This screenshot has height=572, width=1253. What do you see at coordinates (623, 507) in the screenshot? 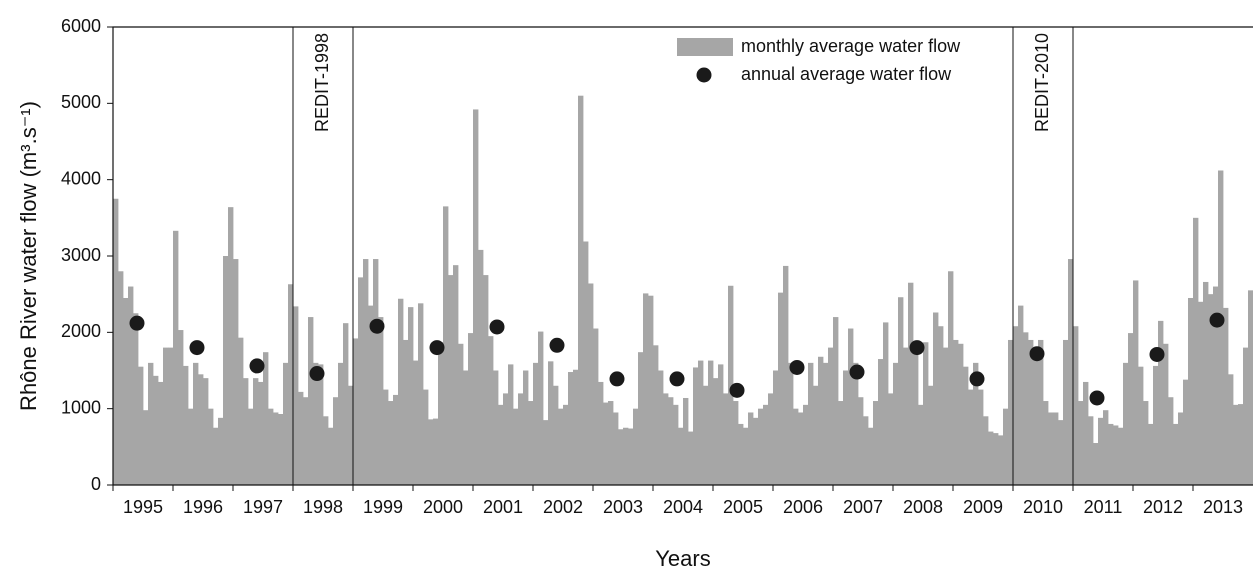
I see `x-tick-label: 2003` at bounding box center [623, 507].